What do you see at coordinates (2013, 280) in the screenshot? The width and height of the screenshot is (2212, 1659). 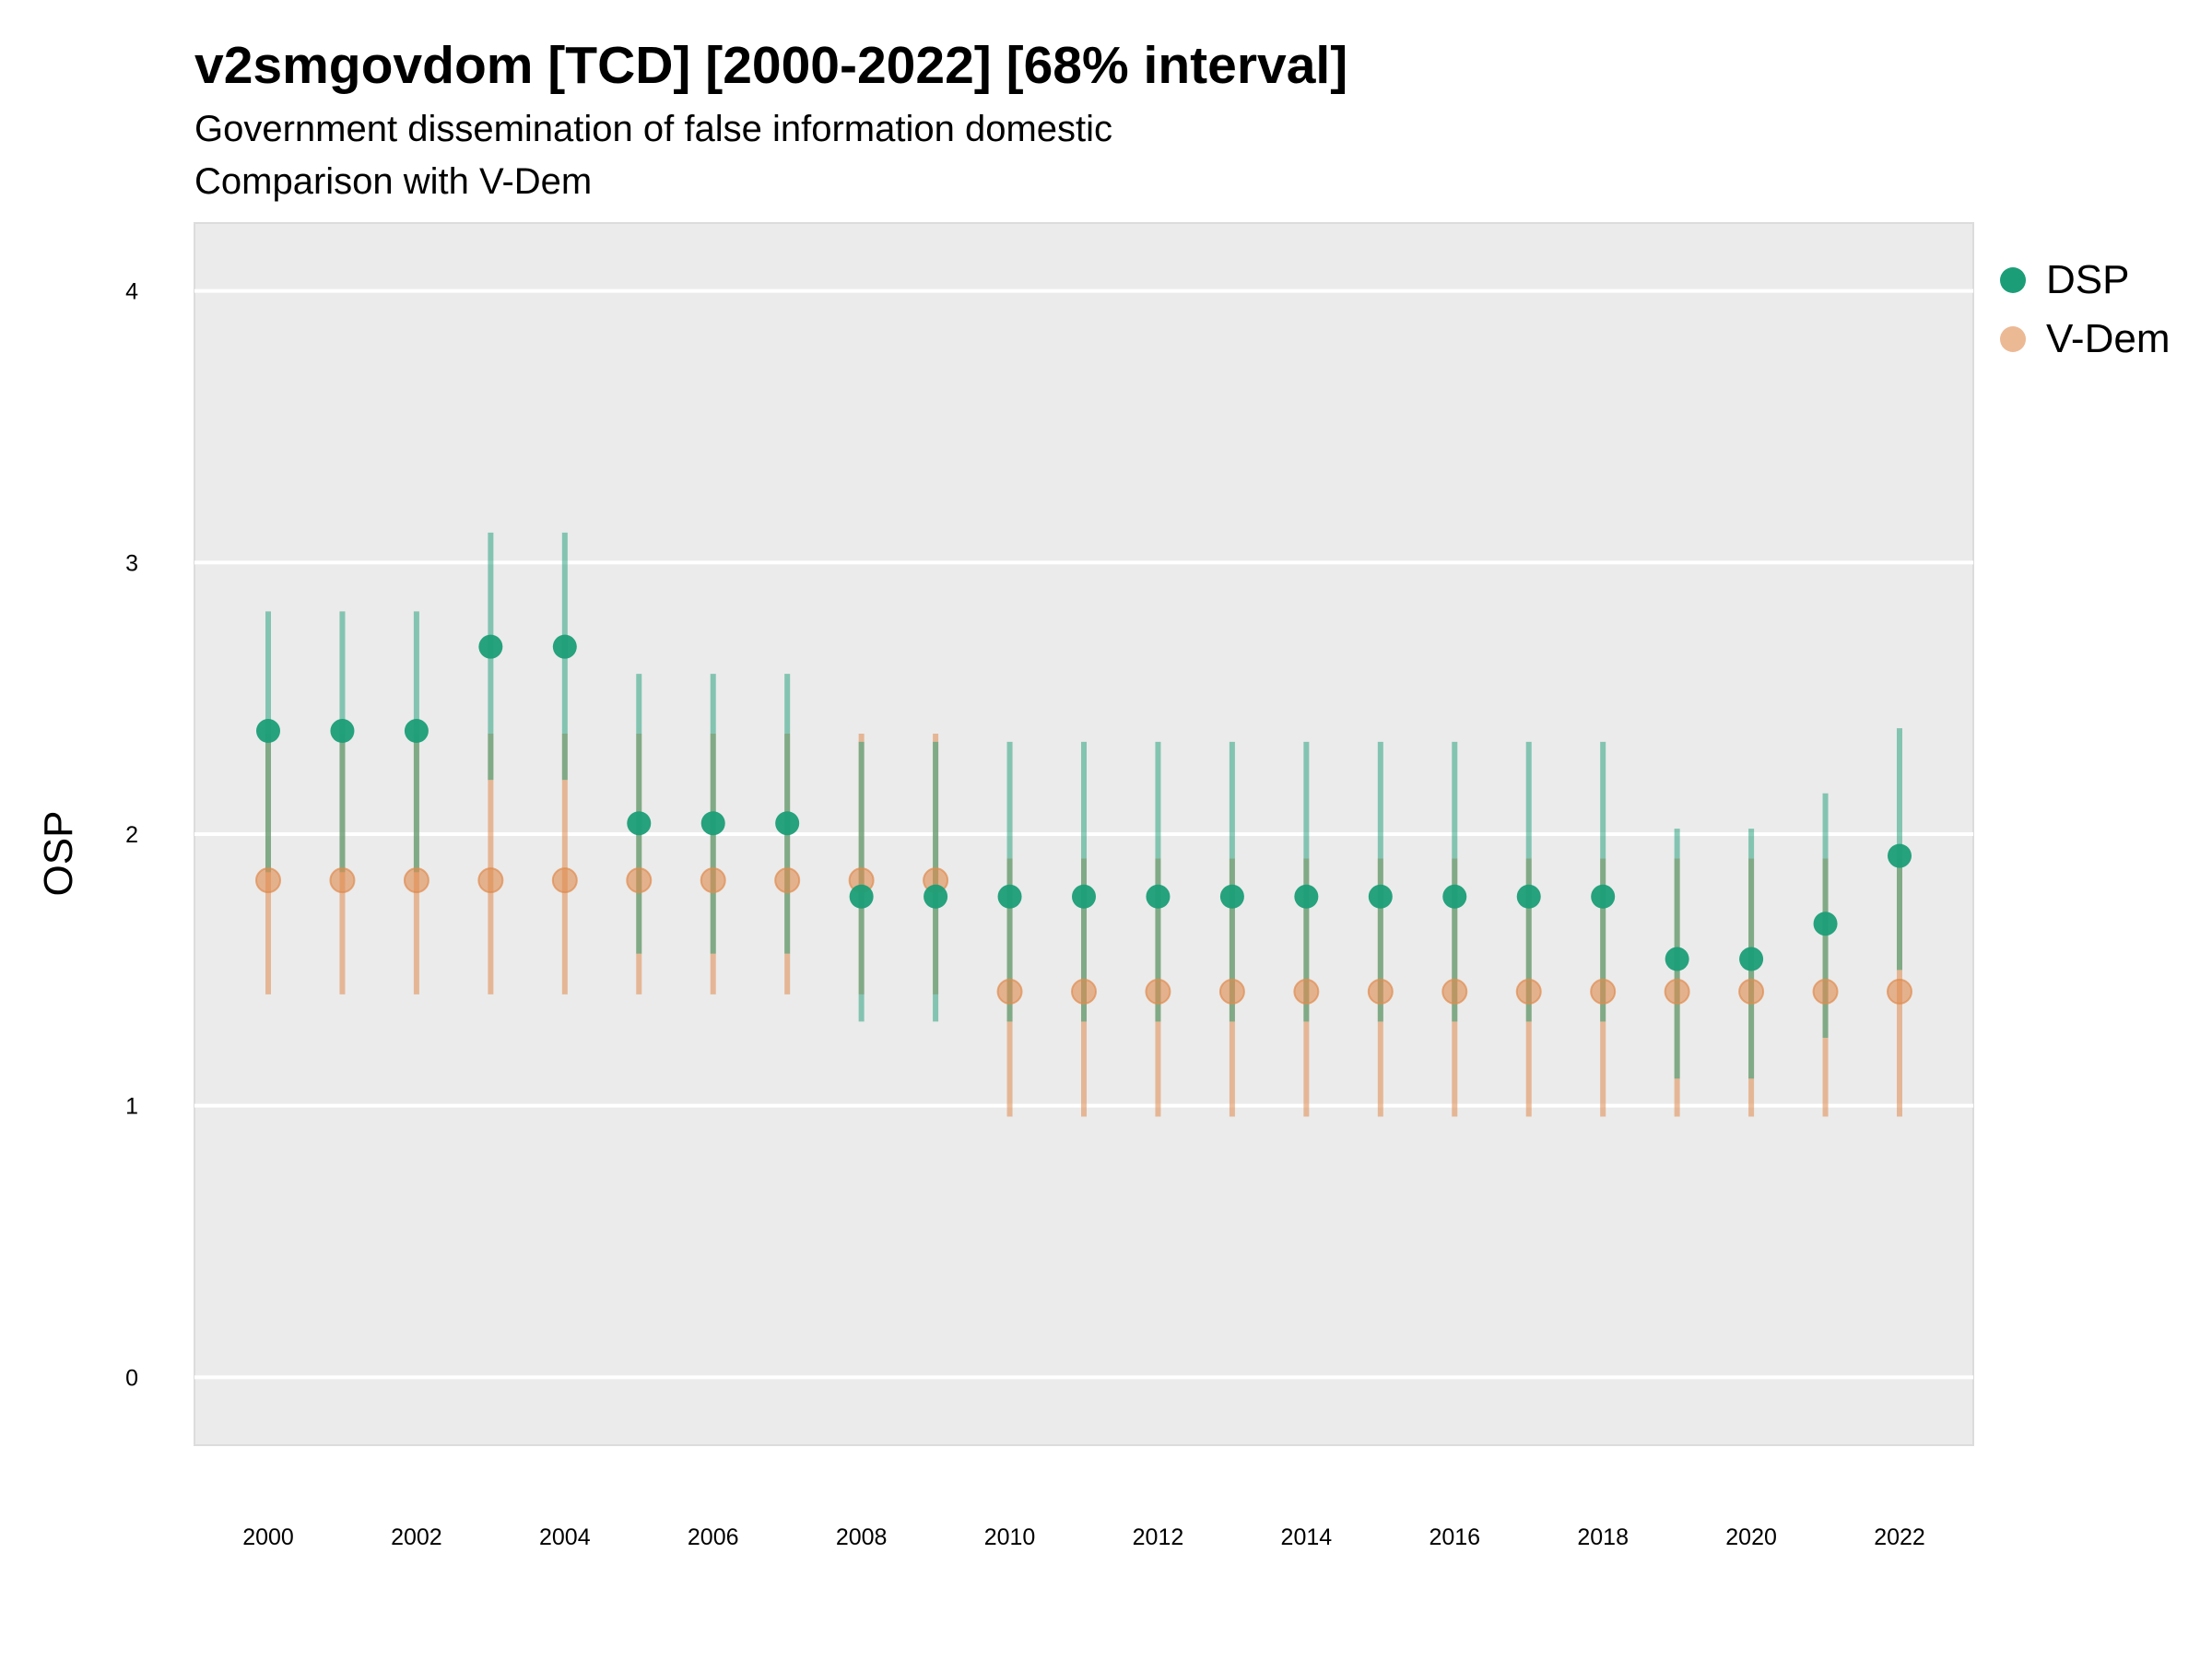 I see `legend-dot-dsp-icon` at bounding box center [2013, 280].